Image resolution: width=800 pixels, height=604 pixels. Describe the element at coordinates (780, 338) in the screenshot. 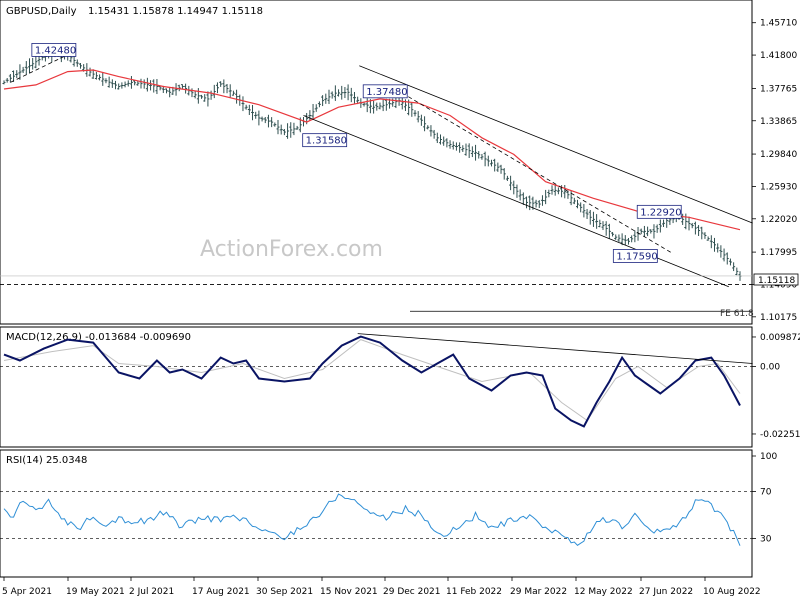

I see `macd-tick-label: 0.009872` at that location.